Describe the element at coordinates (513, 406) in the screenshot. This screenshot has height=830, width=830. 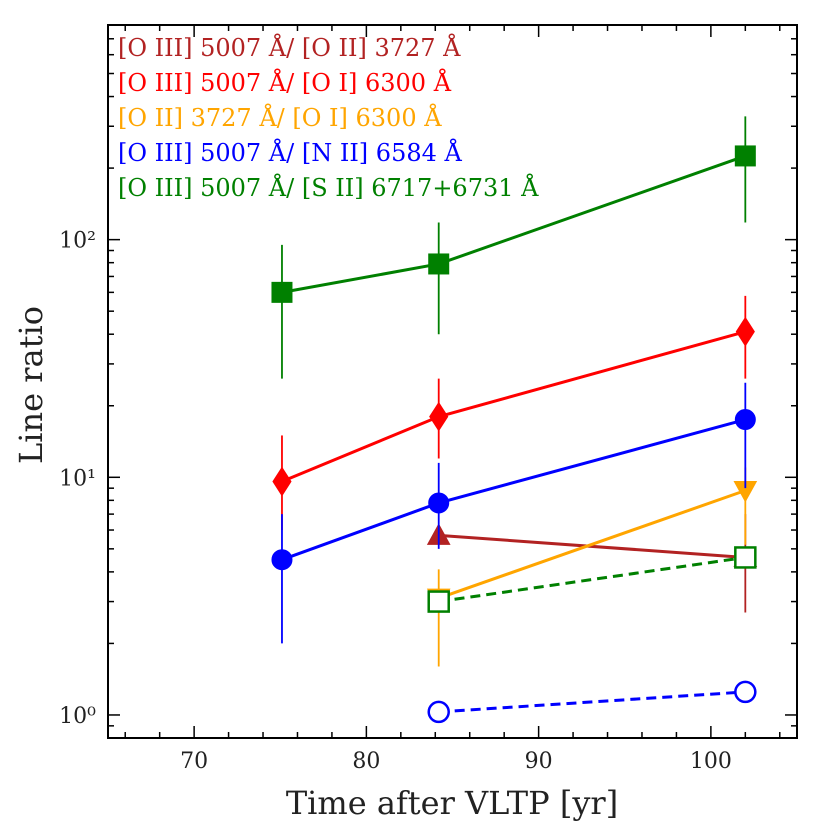
I see `series-1-line` at that location.